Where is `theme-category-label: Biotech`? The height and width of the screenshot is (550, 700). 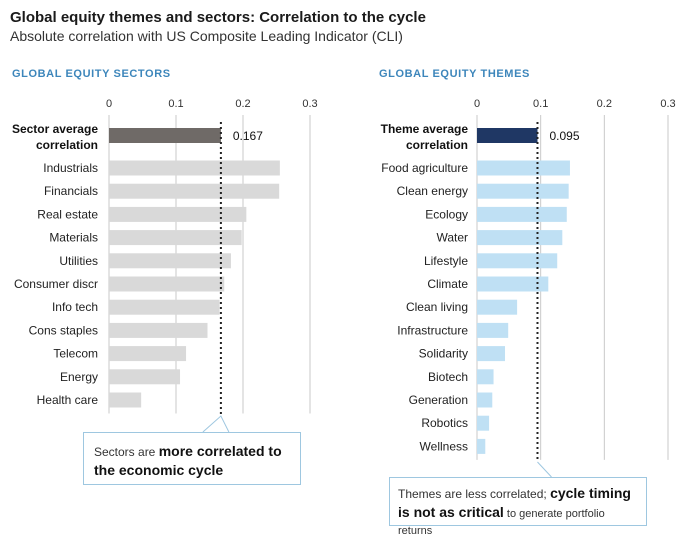
theme-category-label: Biotech is located at coordinates (448, 377).